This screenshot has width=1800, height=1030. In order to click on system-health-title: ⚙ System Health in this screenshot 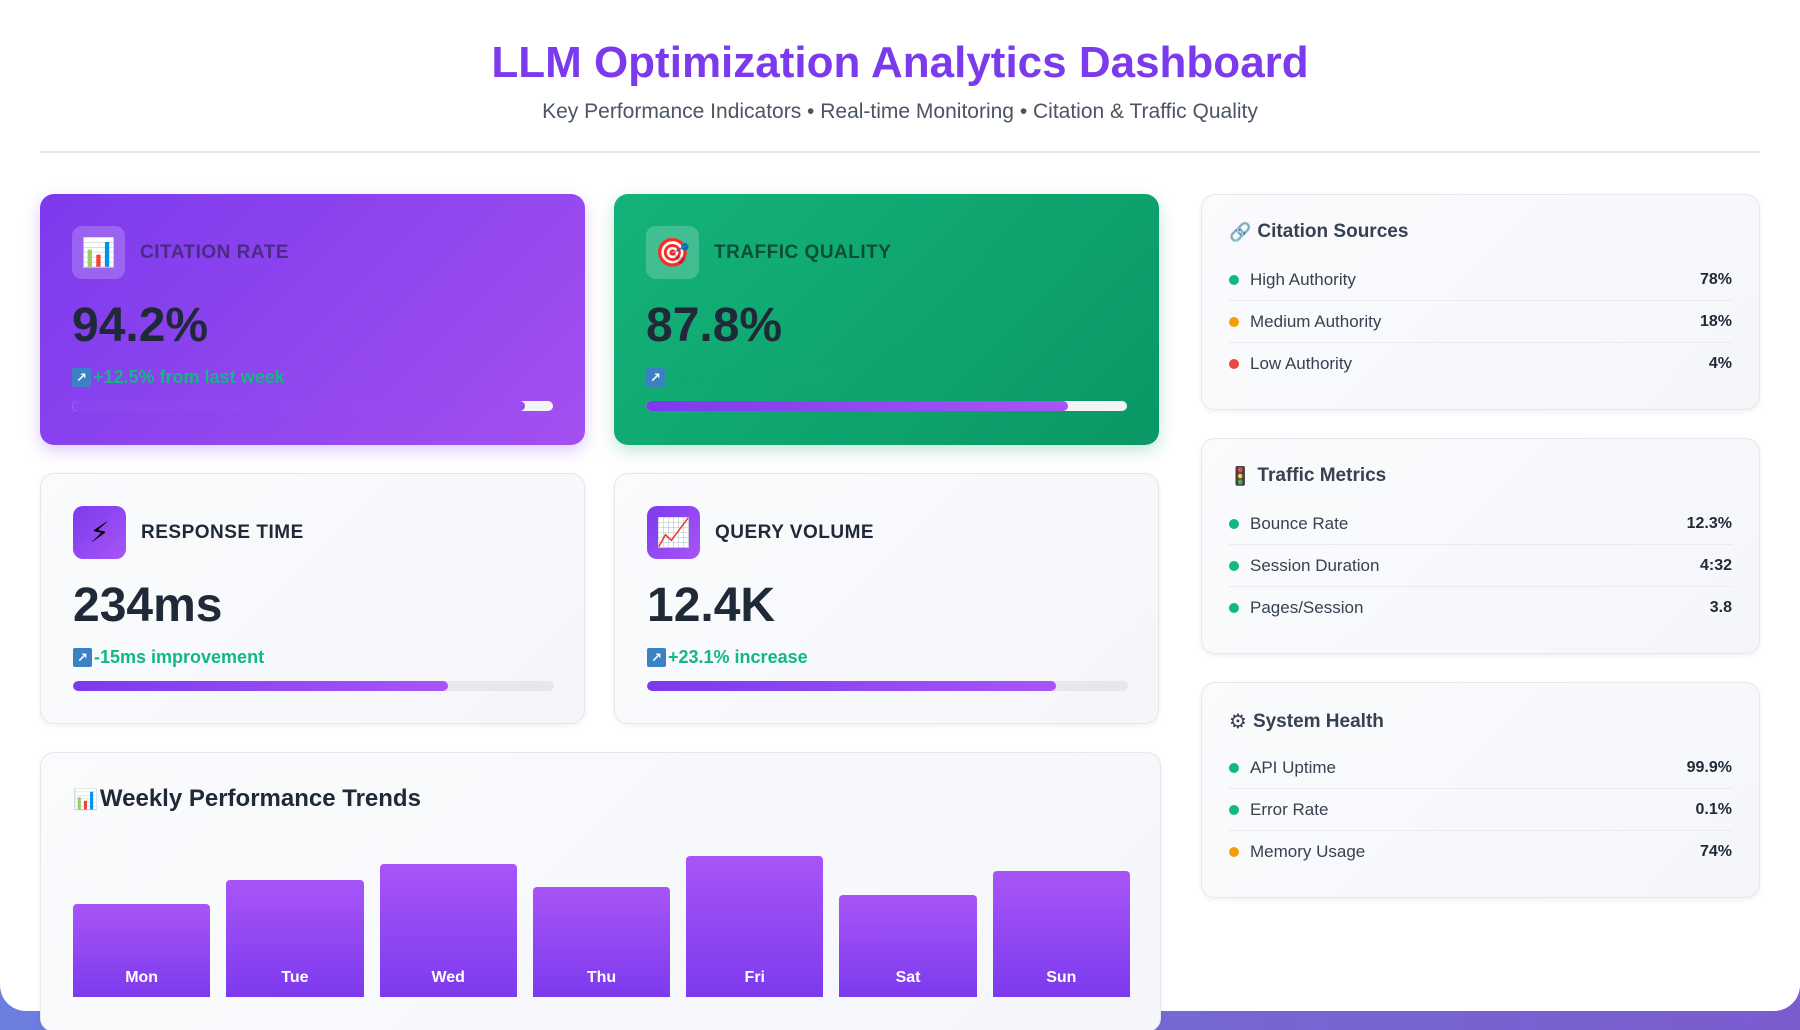, I will do `click(1306, 721)`.